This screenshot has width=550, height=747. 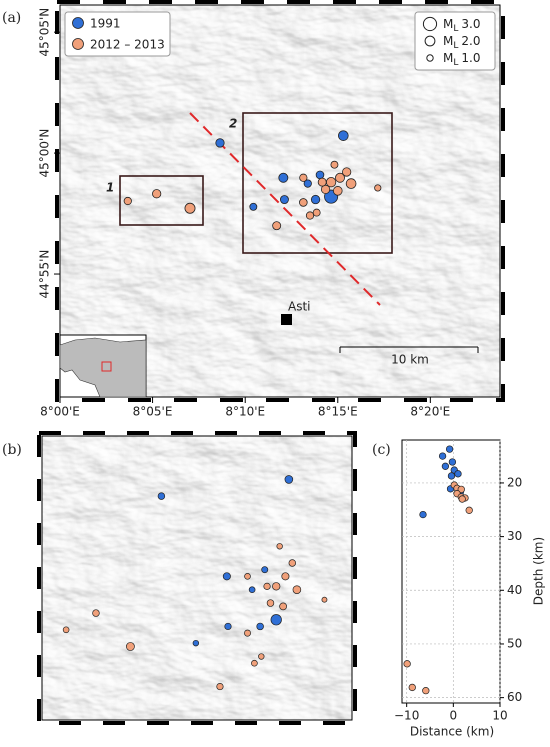 I want to click on town-marker, so click(x=286, y=319).